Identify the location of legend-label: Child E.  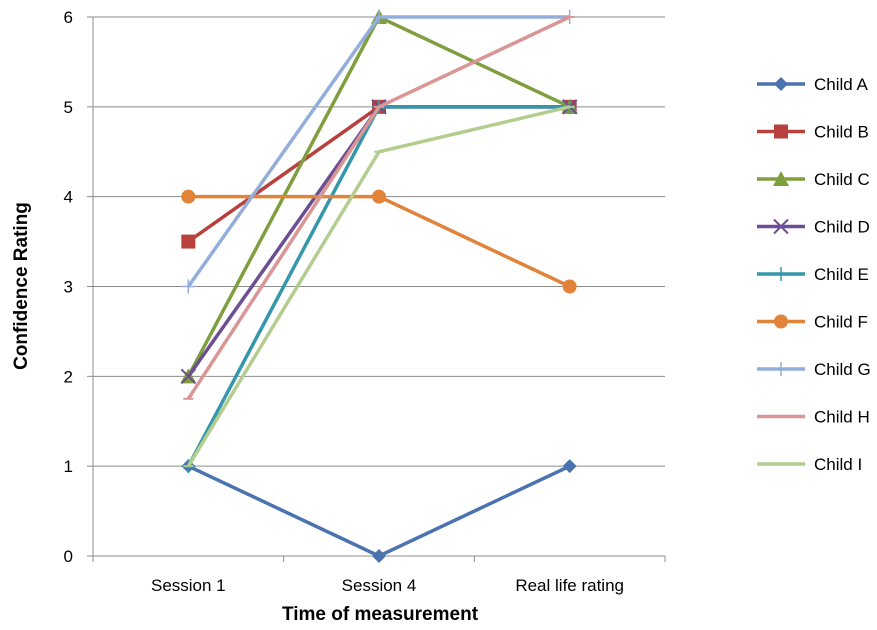
(841, 274).